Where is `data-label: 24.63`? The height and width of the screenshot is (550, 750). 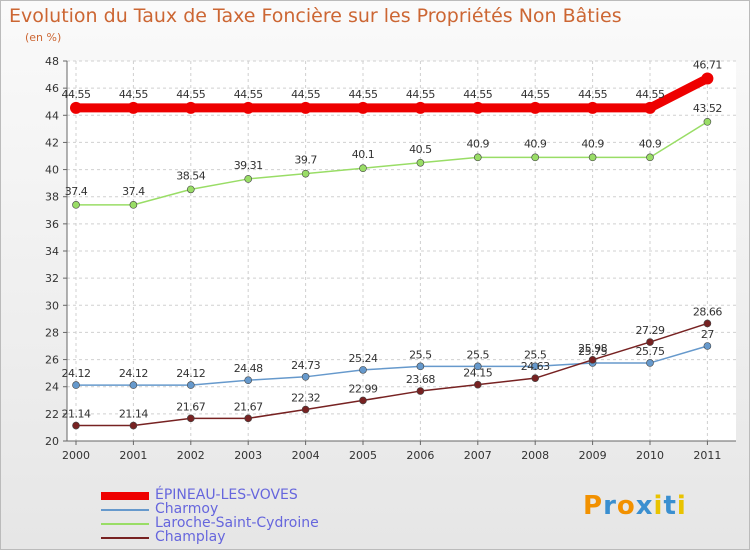
data-label: 24.63 is located at coordinates (535, 366).